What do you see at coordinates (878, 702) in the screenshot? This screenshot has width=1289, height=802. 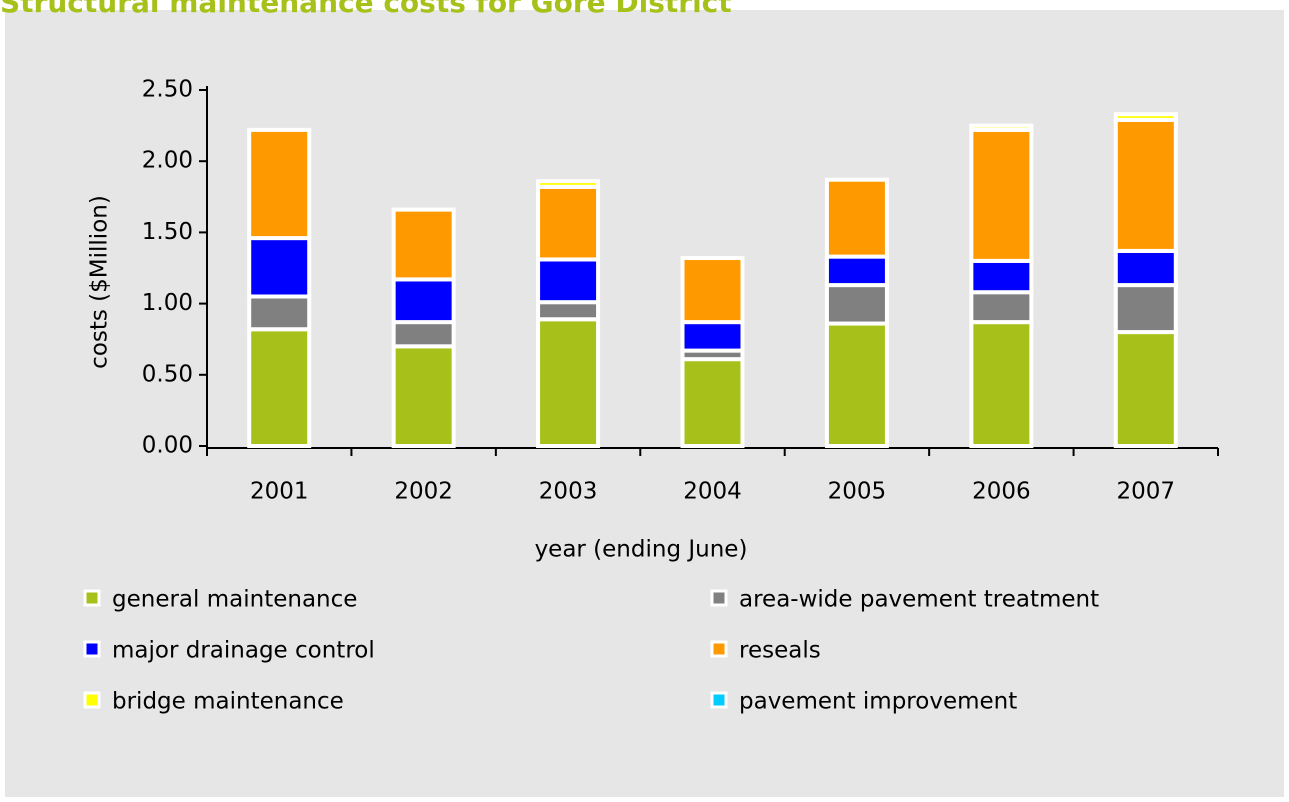 I see `legend-label: pavement improvement` at bounding box center [878, 702].